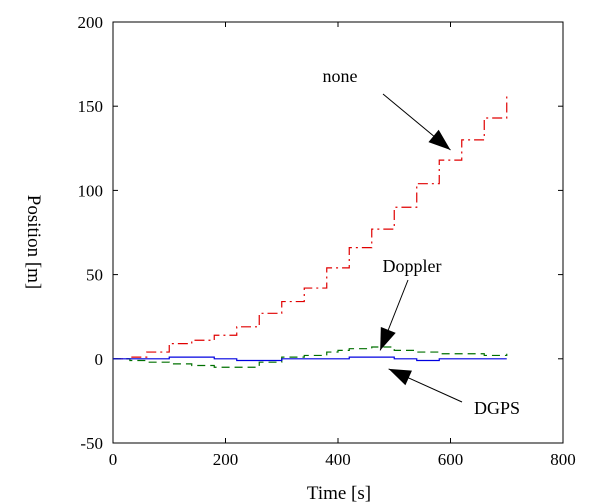  Describe the element at coordinates (113, 459) in the screenshot. I see `x-tick-label: 0` at that location.